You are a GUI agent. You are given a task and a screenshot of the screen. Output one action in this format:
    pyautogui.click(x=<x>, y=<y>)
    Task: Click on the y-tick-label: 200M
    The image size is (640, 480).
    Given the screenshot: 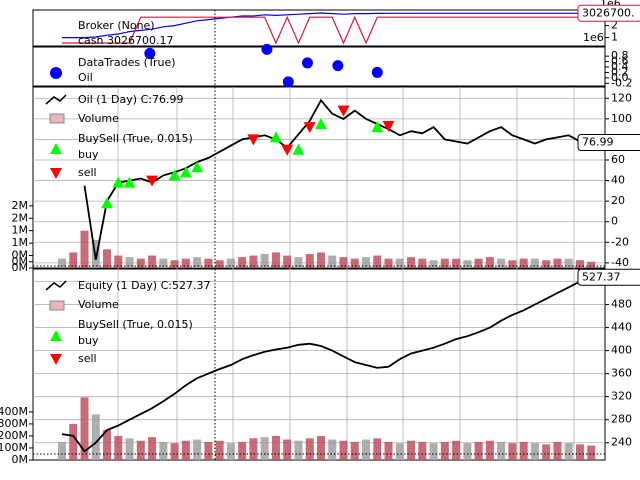 What is the action you would take?
    pyautogui.click(x=14, y=435)
    